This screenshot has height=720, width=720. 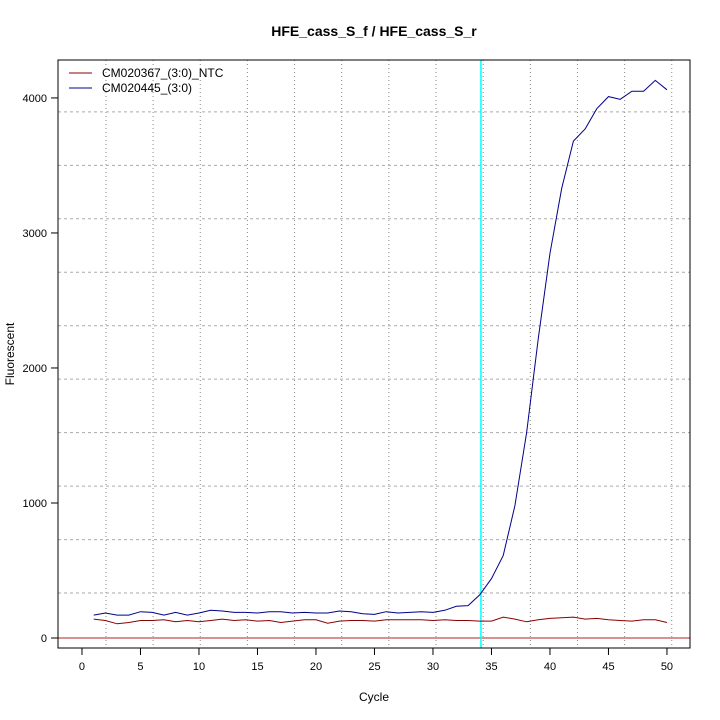 I want to click on y-axis-label: Fluorescent, so click(x=10, y=353).